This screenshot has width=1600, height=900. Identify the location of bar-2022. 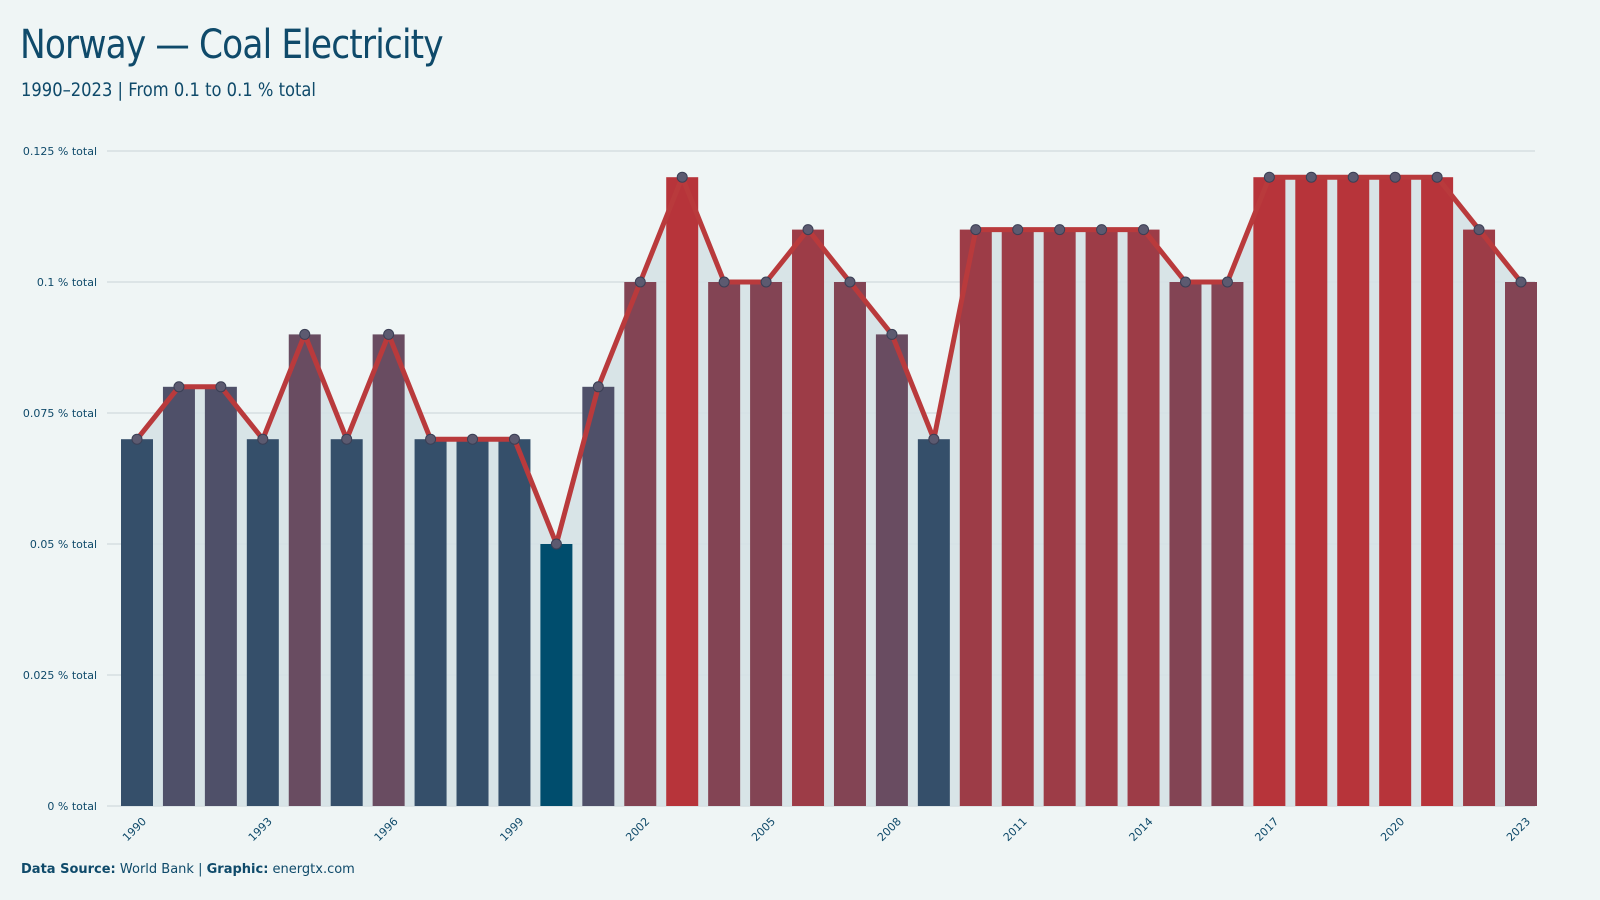
(1479, 518).